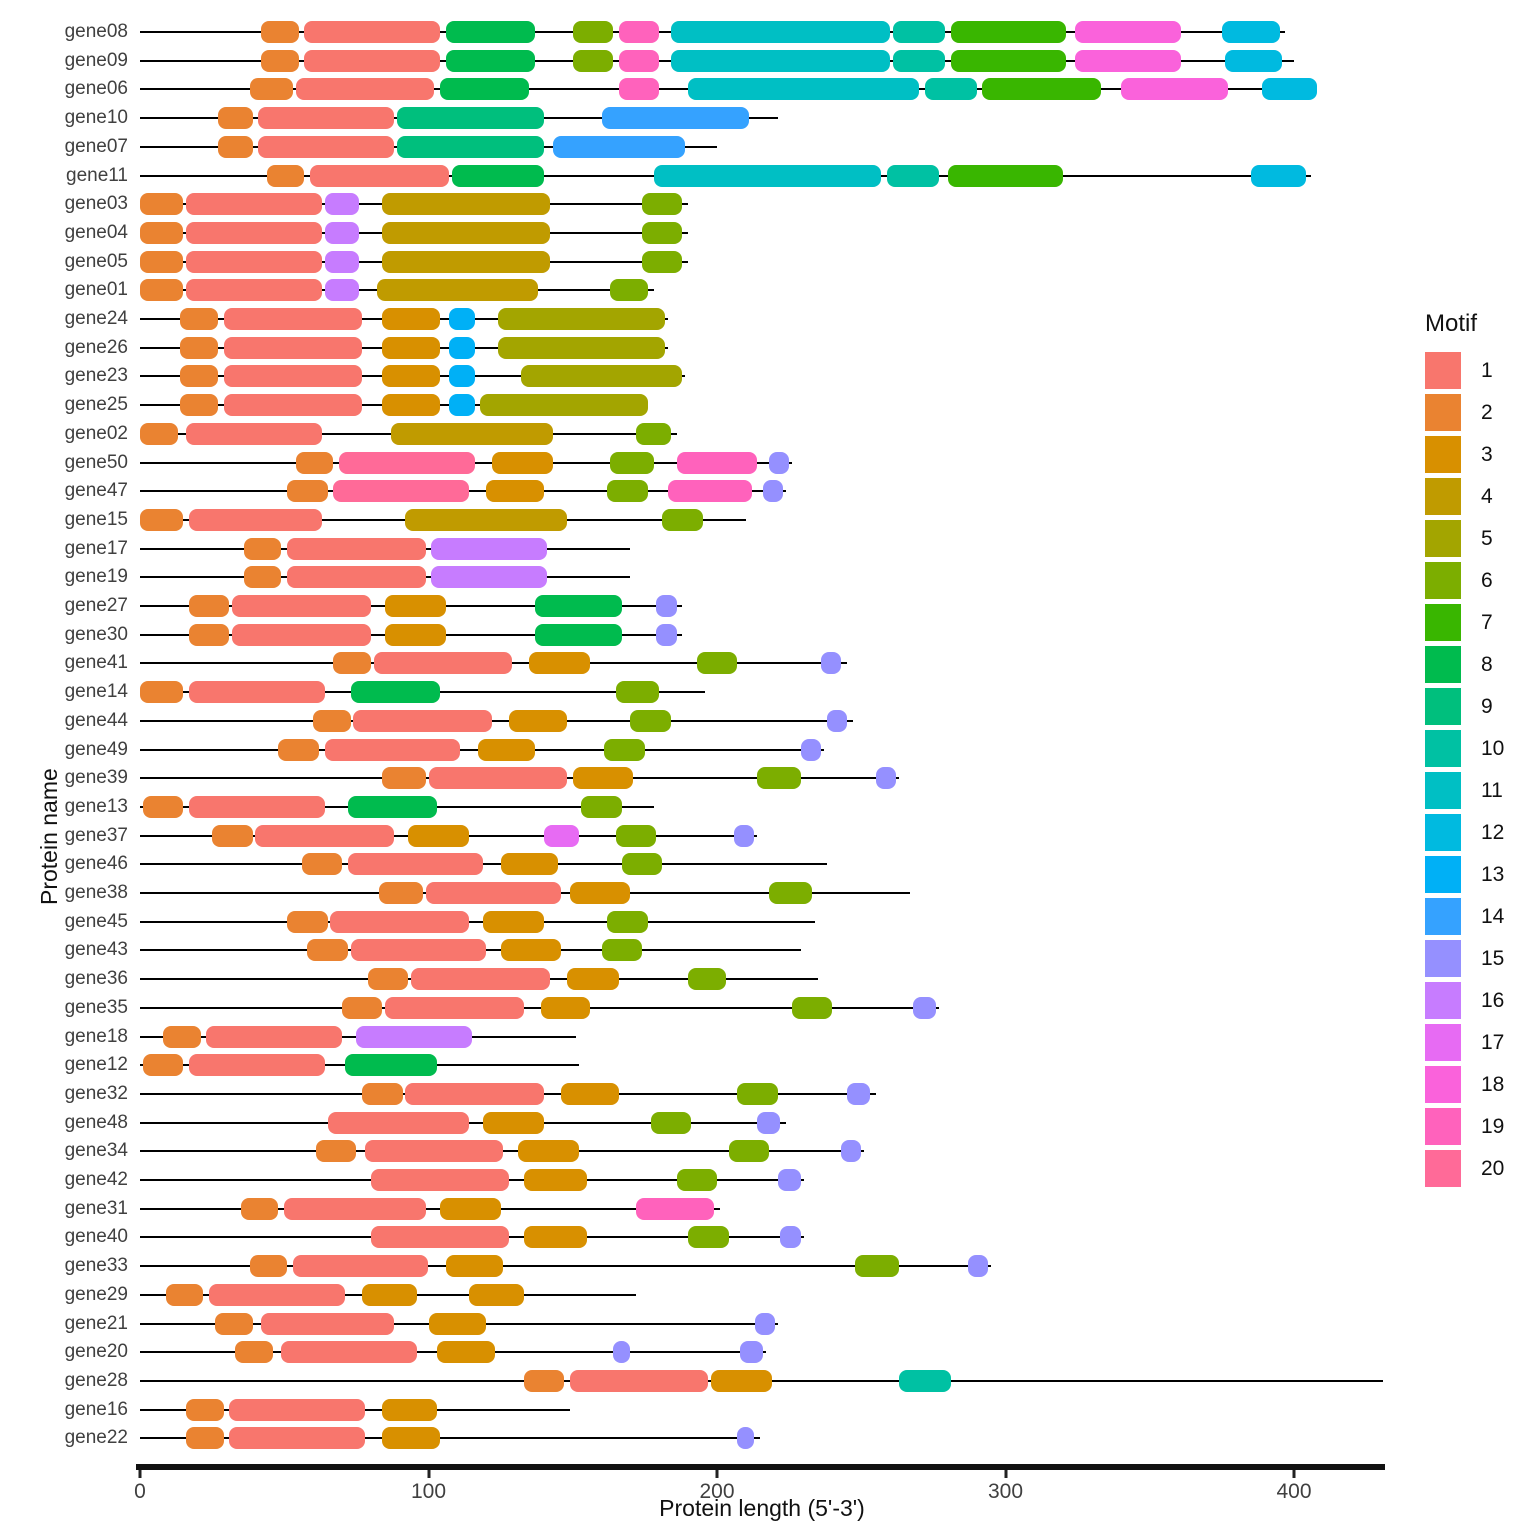  I want to click on x-axis-line, so click(760, 1467).